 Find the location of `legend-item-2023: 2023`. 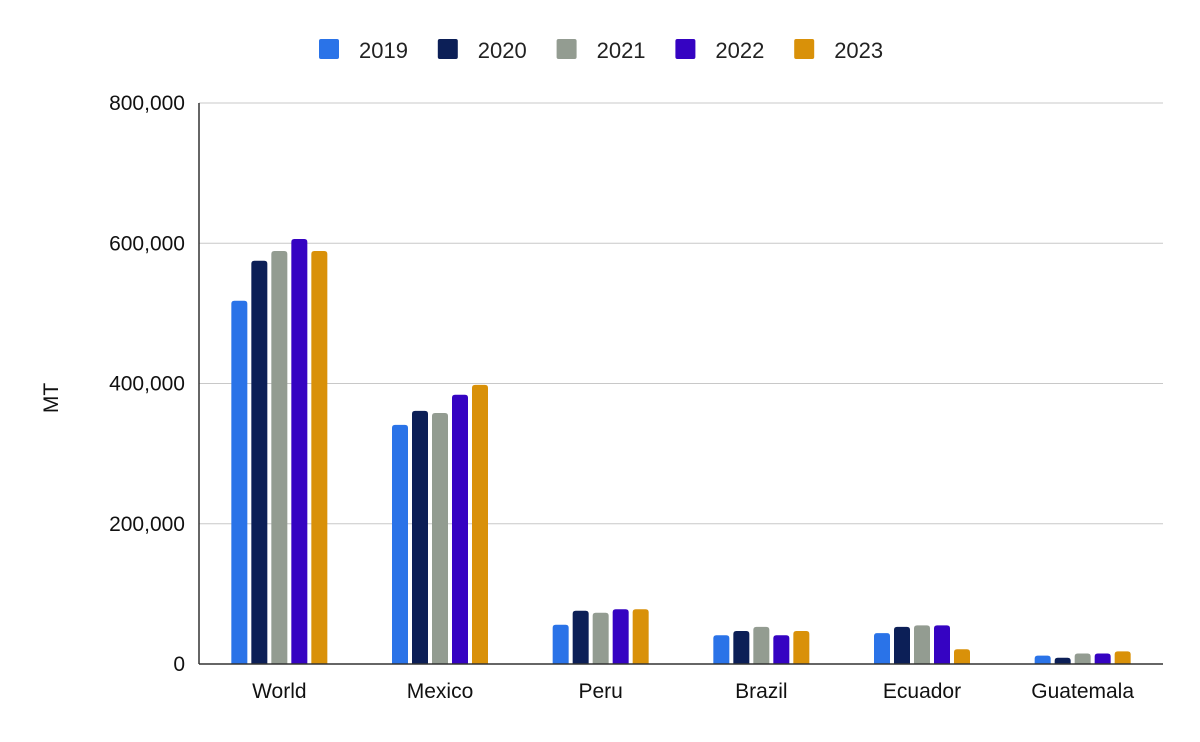

legend-item-2023: 2023 is located at coordinates (838, 50).